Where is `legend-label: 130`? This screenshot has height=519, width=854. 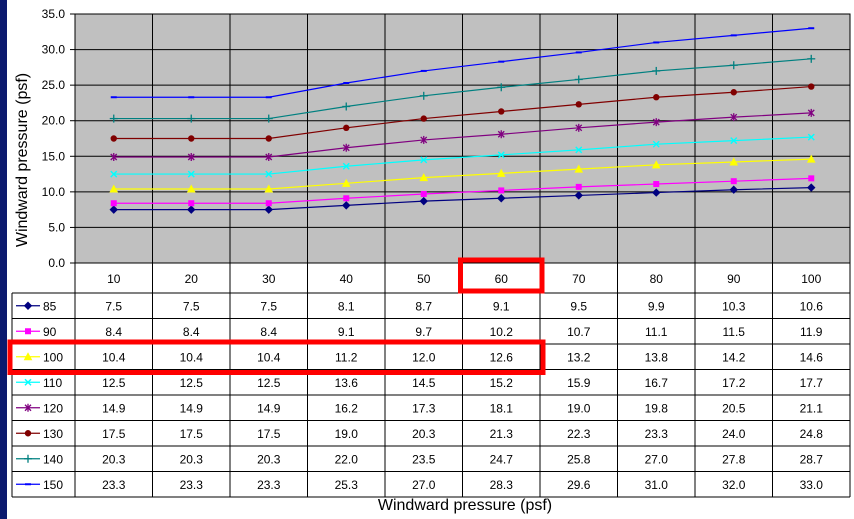
legend-label: 130 is located at coordinates (53, 434).